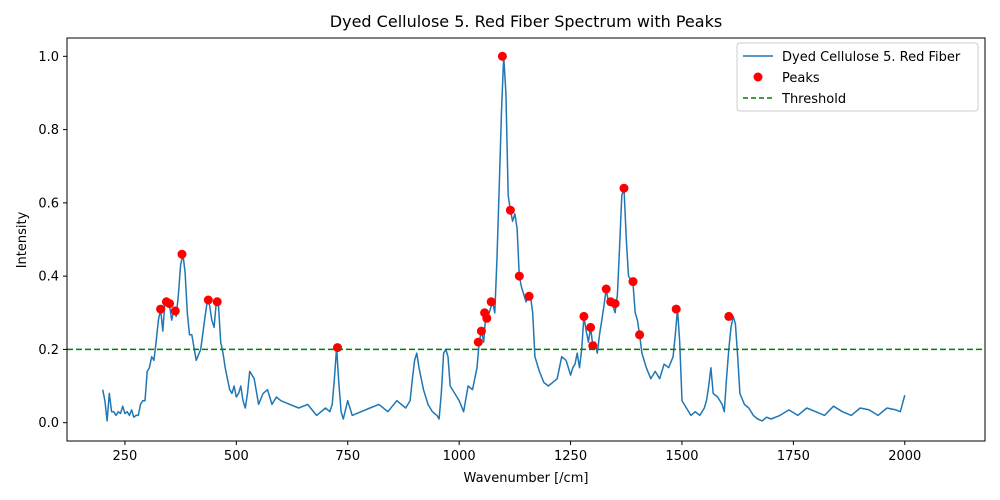 Image resolution: width=1000 pixels, height=500 pixels. What do you see at coordinates (48, 130) in the screenshot?
I see `y-tick-label: 0.8` at bounding box center [48, 130].